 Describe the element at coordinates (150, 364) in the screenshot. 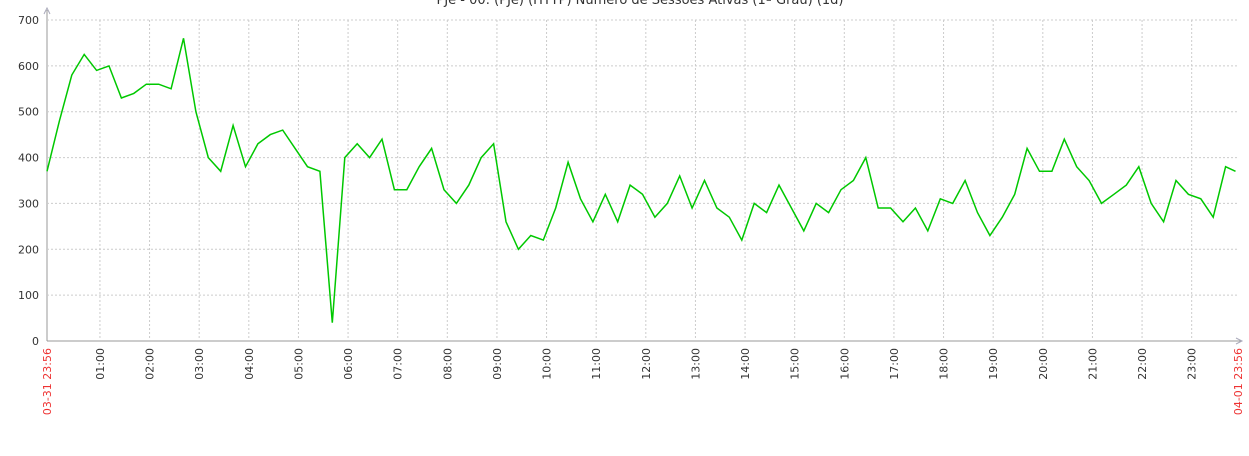

I see `x-tick-label: 02:00` at that location.